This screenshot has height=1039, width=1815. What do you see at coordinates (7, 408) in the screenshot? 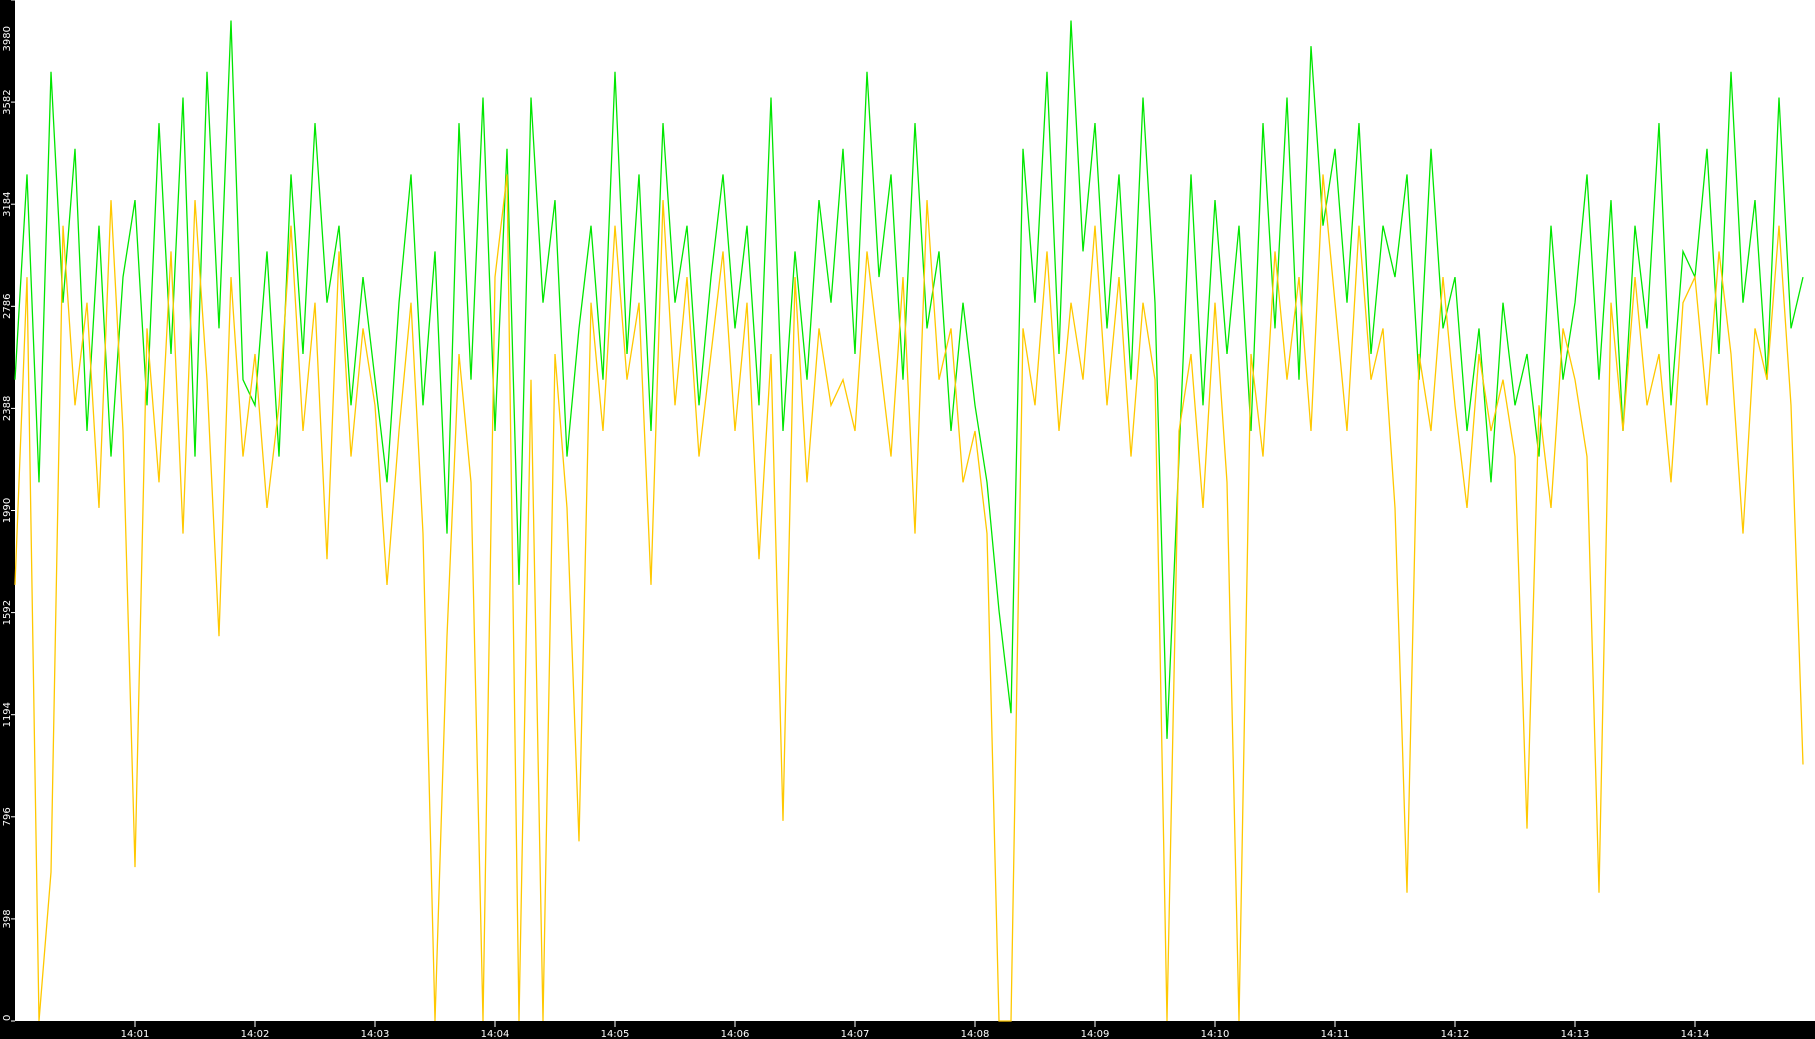
I see `y-tick-label: 2388` at bounding box center [7, 408].